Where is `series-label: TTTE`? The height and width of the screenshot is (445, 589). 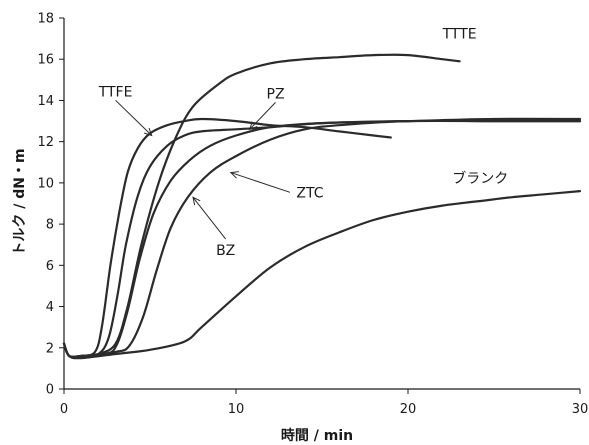 series-label: TTTE is located at coordinates (459, 35).